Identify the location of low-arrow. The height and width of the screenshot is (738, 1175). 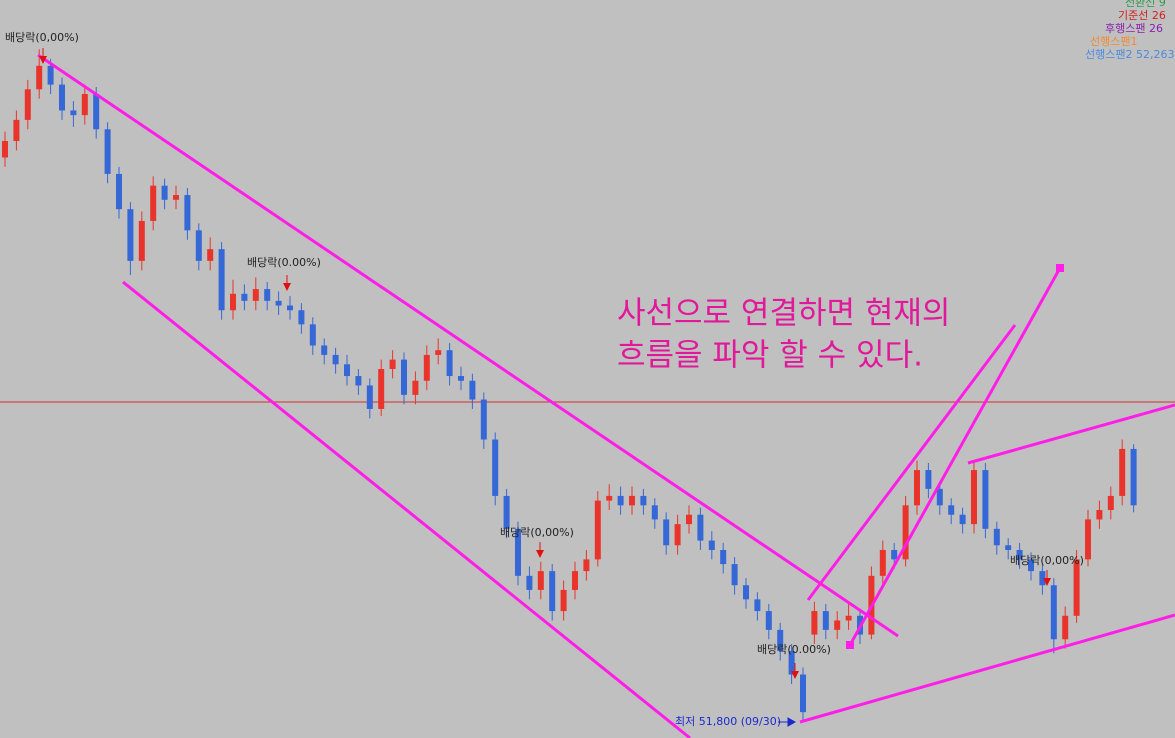
(787, 722).